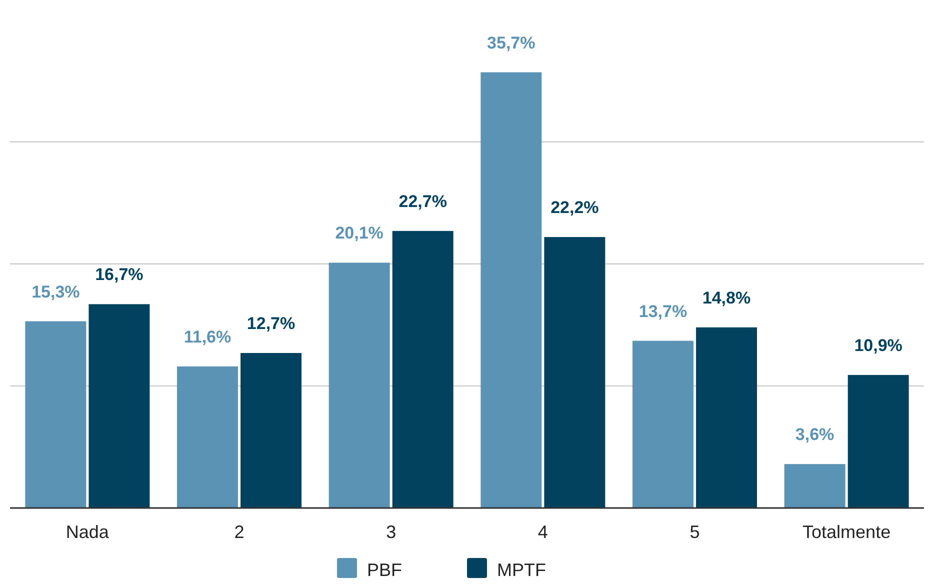 This screenshot has width=934, height=588. What do you see at coordinates (239, 532) in the screenshot?
I see `x-tick-label: 2` at bounding box center [239, 532].